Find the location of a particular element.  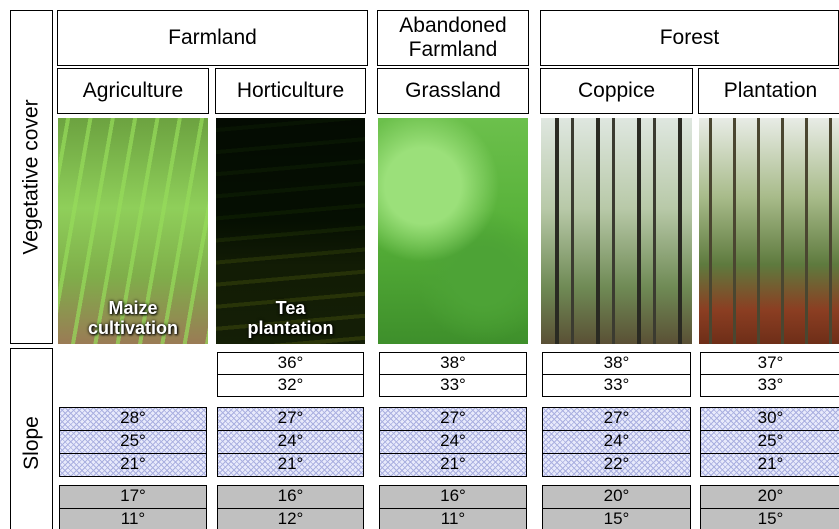

side-label: Vegetative cover is located at coordinates (31, 177).